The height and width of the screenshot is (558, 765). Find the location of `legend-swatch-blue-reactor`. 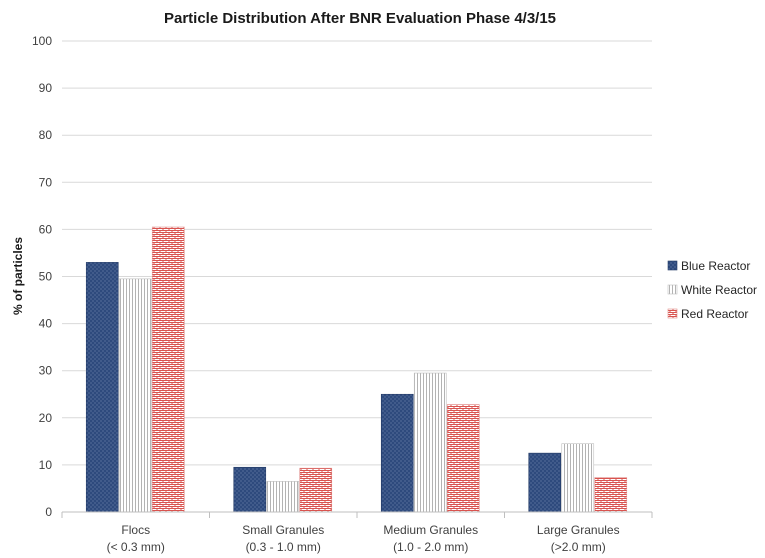

legend-swatch-blue-reactor is located at coordinates (672, 265).